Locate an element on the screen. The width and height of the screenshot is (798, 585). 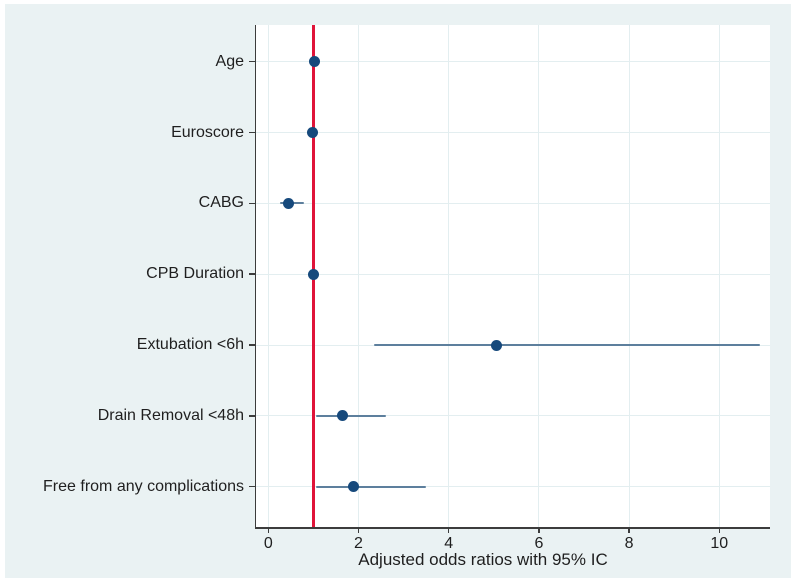
category-label: CABG is located at coordinates (221, 203).